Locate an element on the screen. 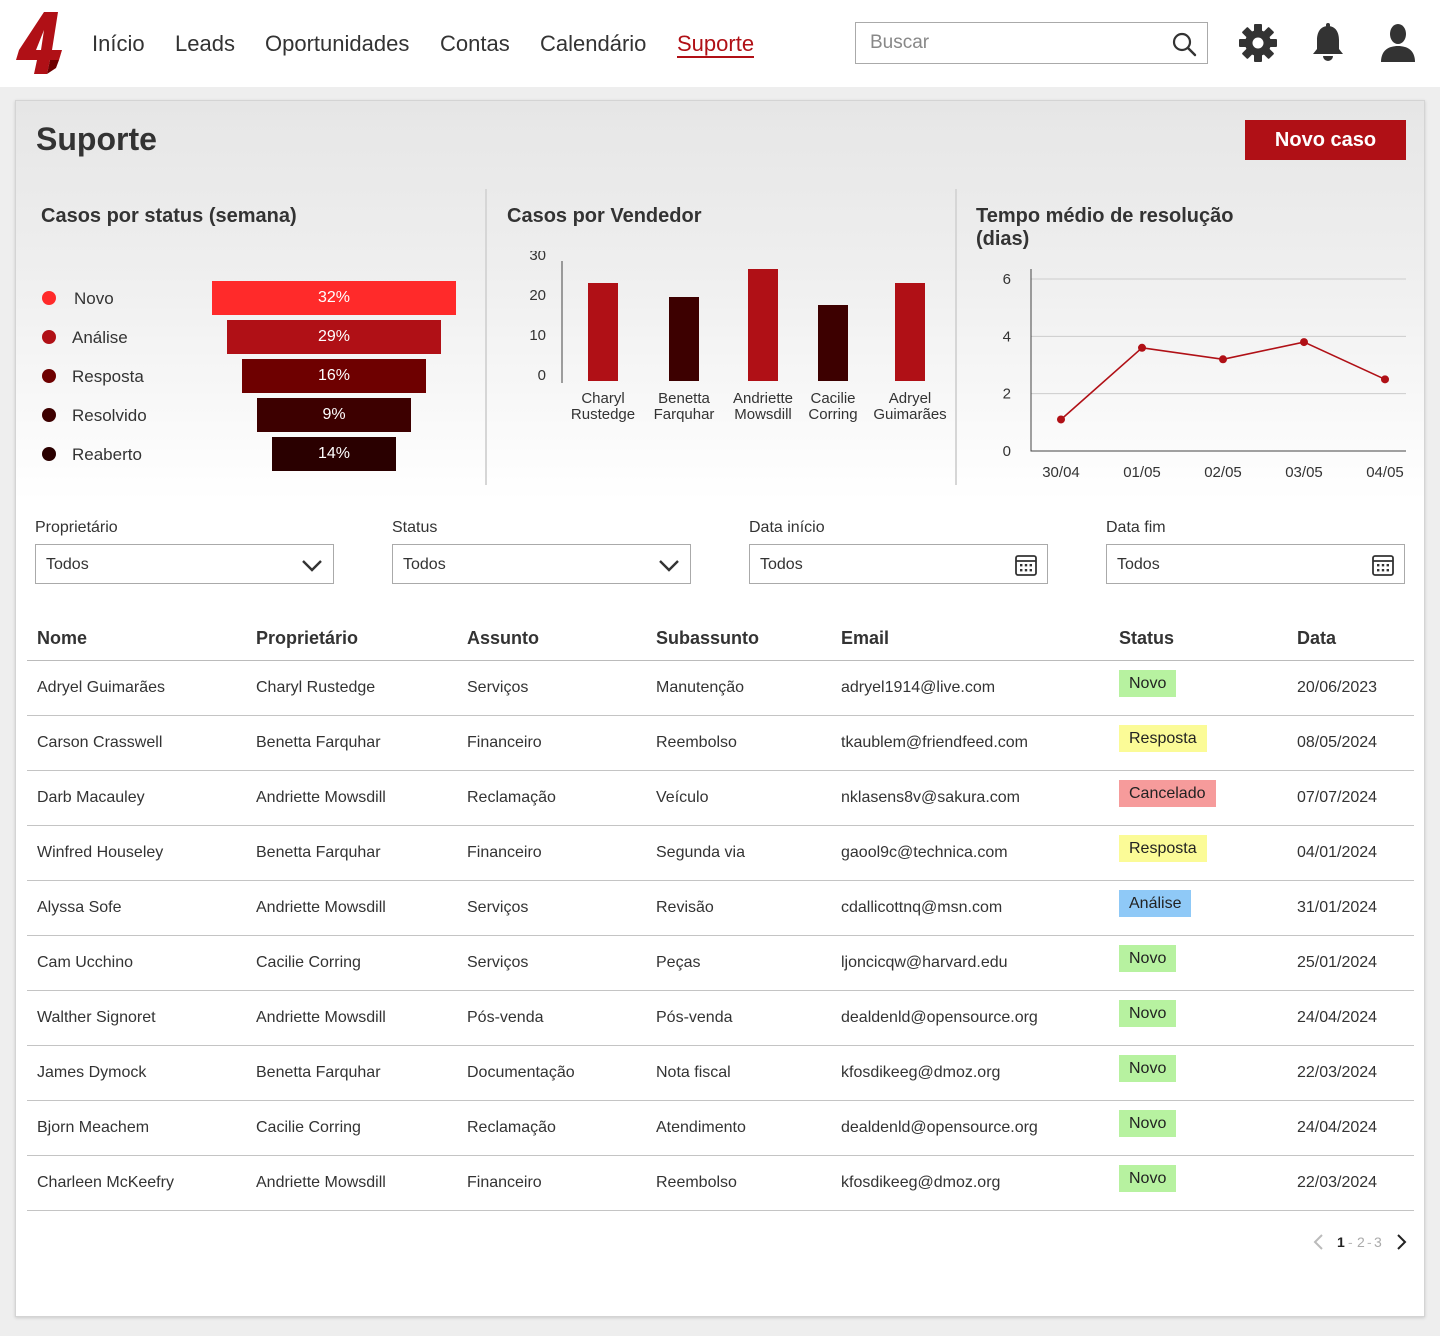 The image size is (1440, 1336). cell-email: ljoncicqw@harvard.edu is located at coordinates (924, 962).